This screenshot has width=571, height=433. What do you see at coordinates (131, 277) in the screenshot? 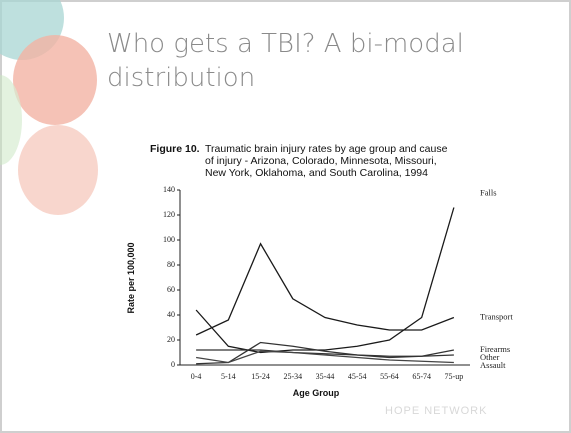
I see `y-axis-label: Rate per 100,000` at bounding box center [131, 277].